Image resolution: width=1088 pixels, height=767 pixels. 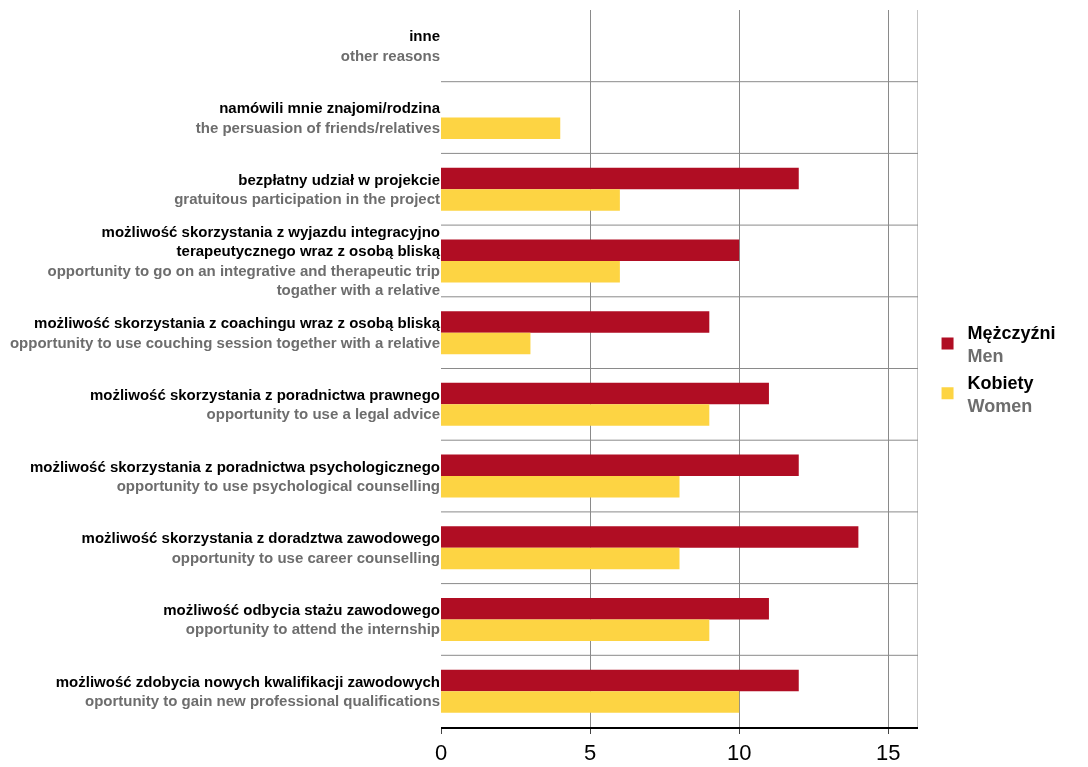 I want to click on legend-label: Mężczyźni Men, so click(x=1011, y=344).